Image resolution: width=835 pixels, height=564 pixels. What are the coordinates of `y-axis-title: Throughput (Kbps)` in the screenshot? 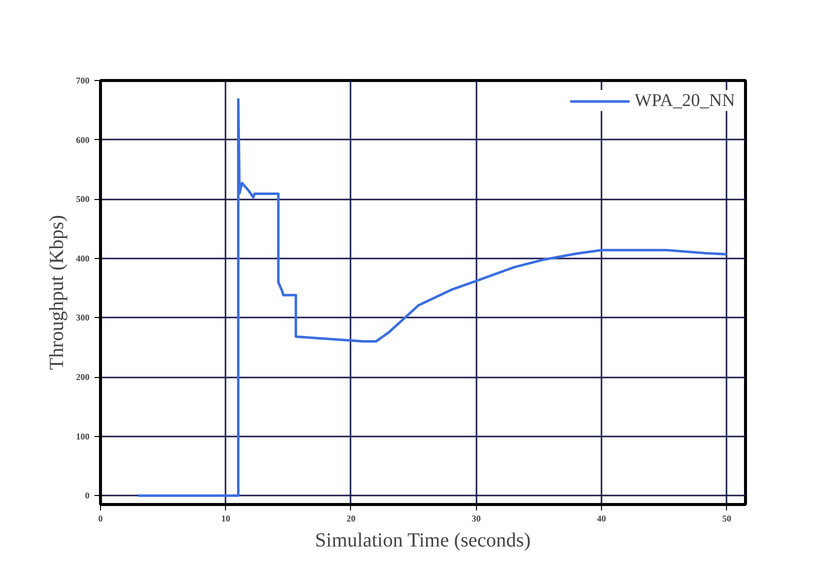 It's located at (57, 292).